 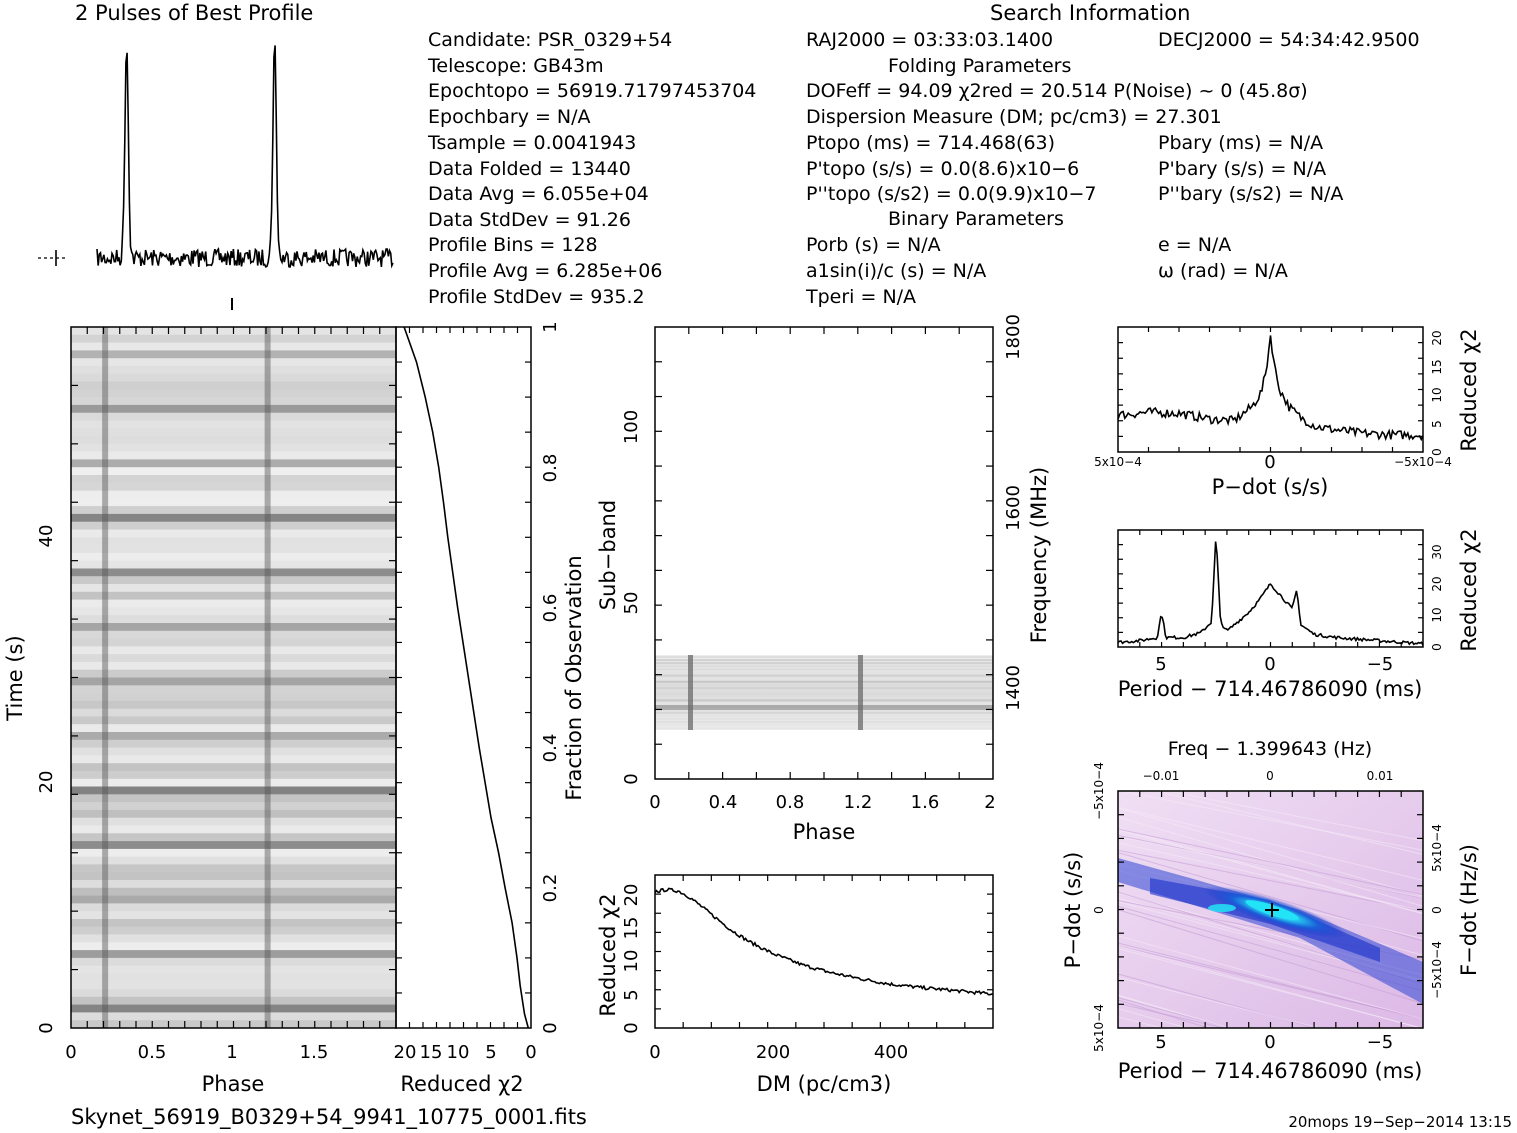 I want to click on pdot-ticks, so click(x=1270, y=389).